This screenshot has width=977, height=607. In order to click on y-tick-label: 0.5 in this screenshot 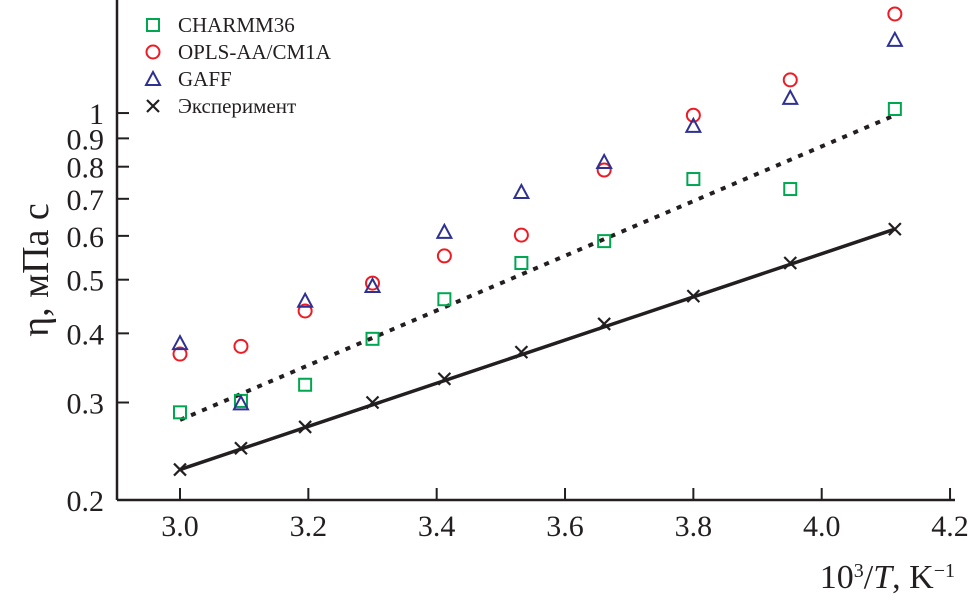, I will do `click(86, 281)`.